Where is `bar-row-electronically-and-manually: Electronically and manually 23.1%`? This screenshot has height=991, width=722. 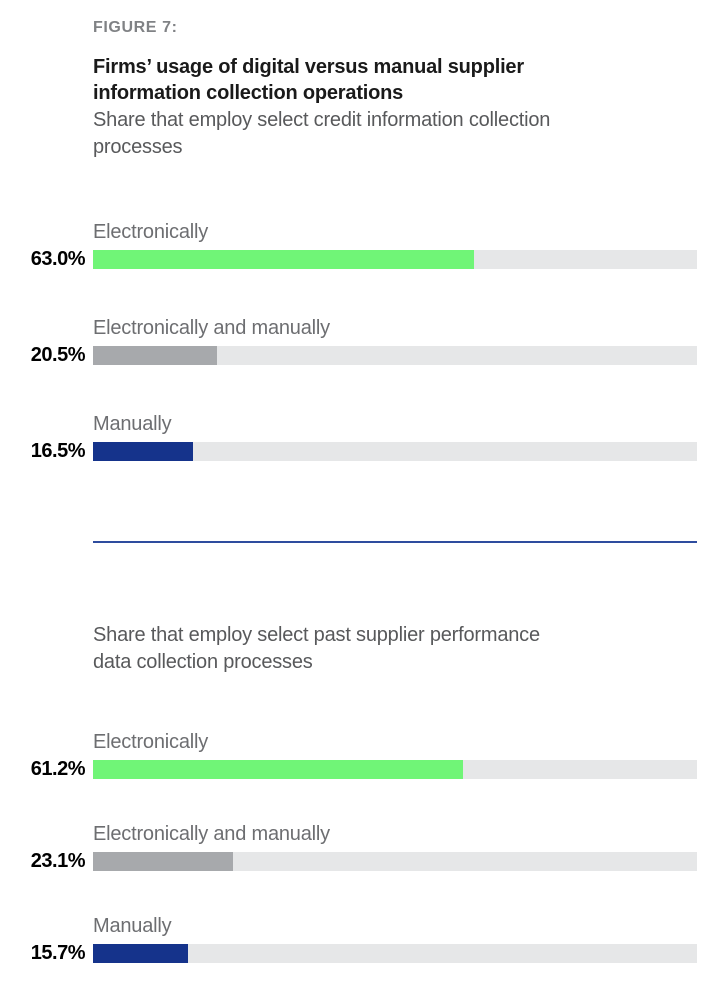
bar-row-electronically-and-manually: Electronically and manually 23.1% is located at coordinates (361, 847).